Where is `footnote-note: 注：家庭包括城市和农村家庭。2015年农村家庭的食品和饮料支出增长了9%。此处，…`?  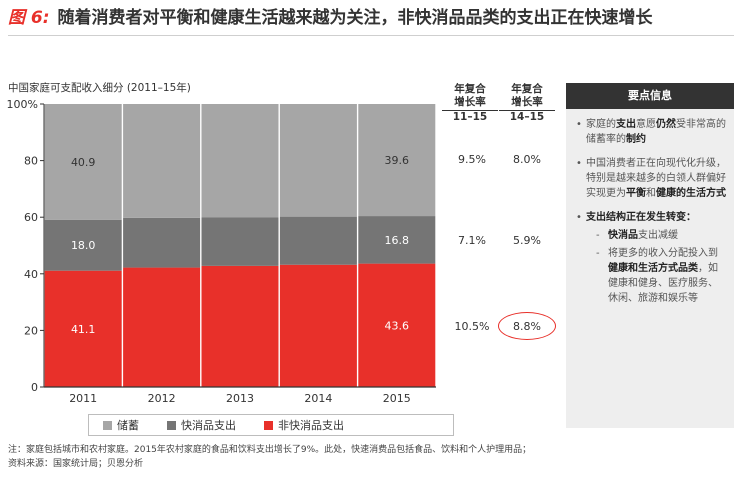 footnote-note: 注：家庭包括城市和农村家庭。2015年农村家庭的食品和饮料支出增长了9%。此处，… is located at coordinates (270, 450).